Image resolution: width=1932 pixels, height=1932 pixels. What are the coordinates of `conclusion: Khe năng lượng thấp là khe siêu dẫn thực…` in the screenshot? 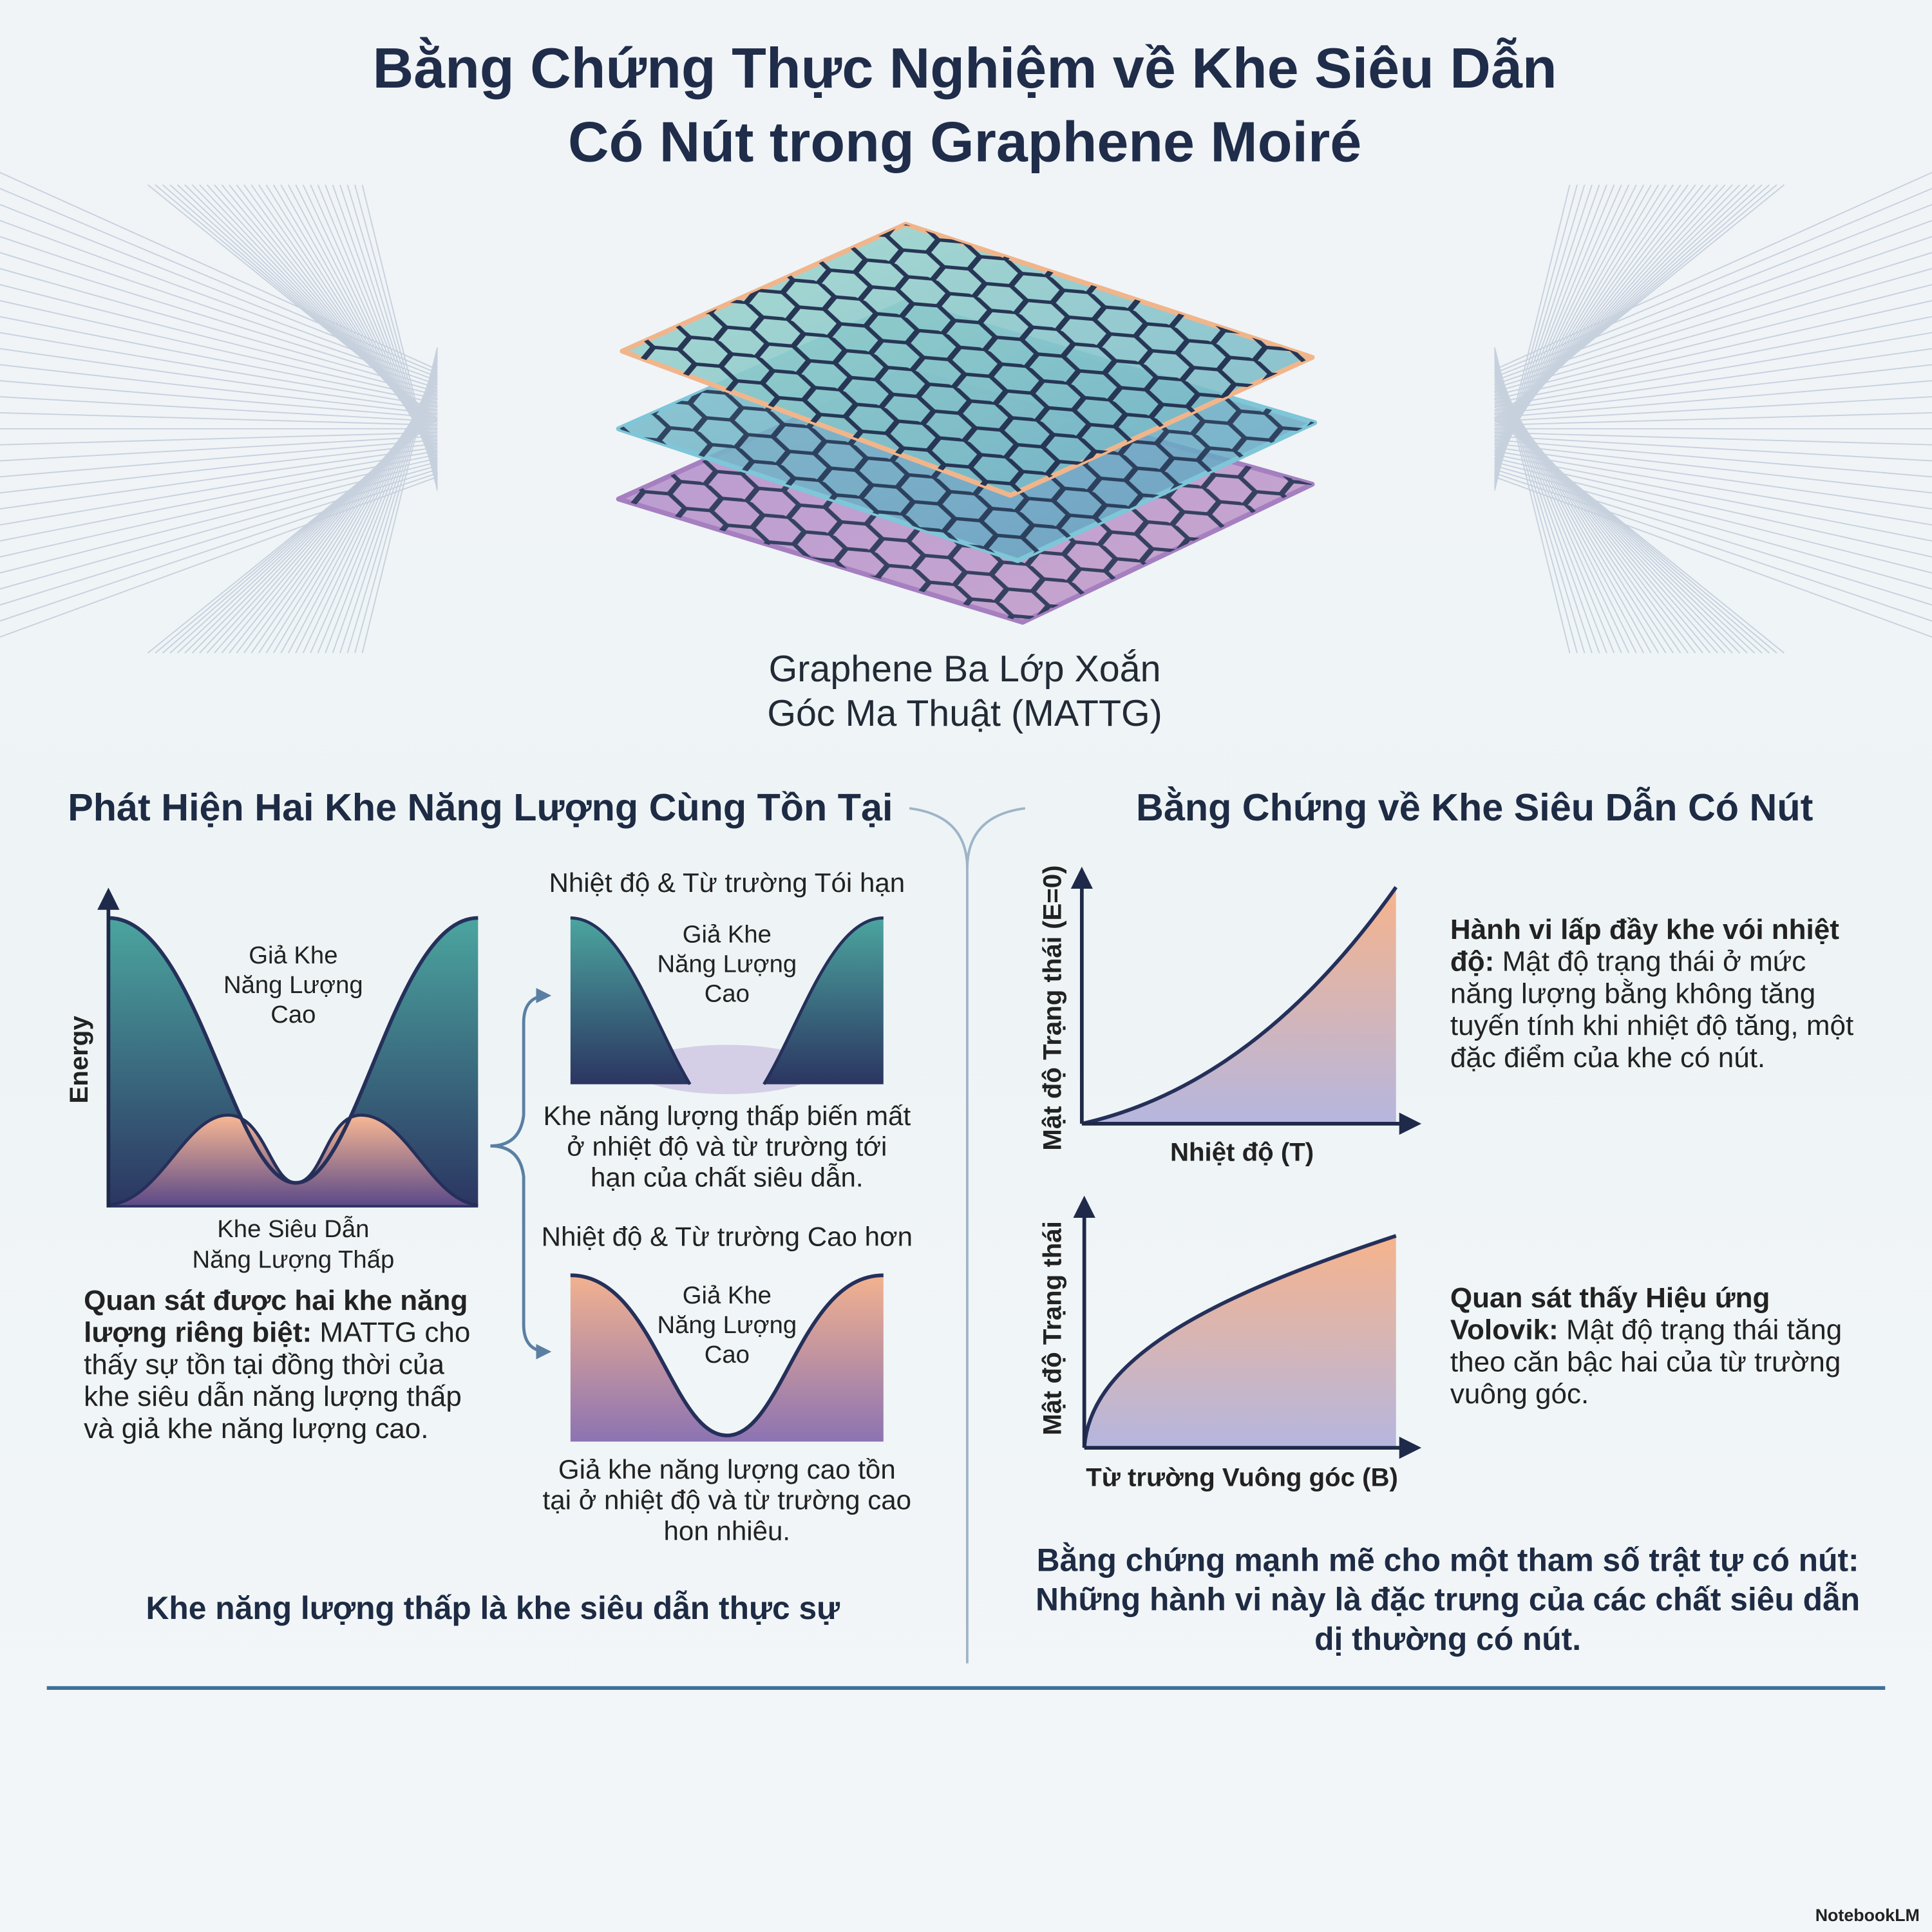 It's located at (493, 1608).